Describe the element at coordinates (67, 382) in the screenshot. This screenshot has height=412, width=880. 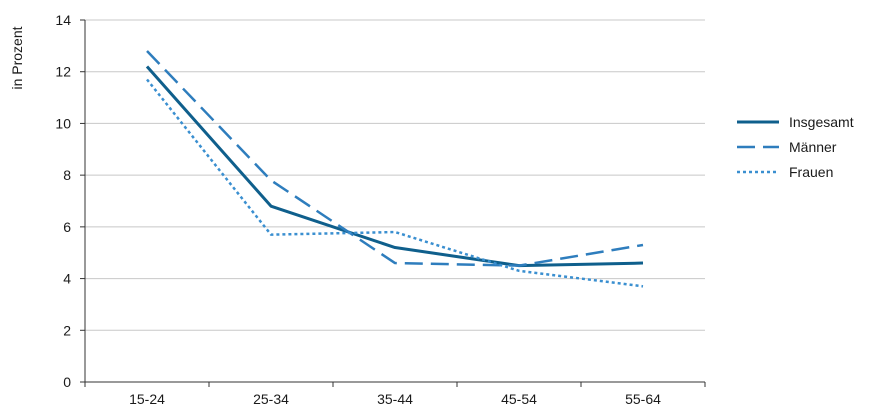
I see `y-tick-label: 0` at that location.